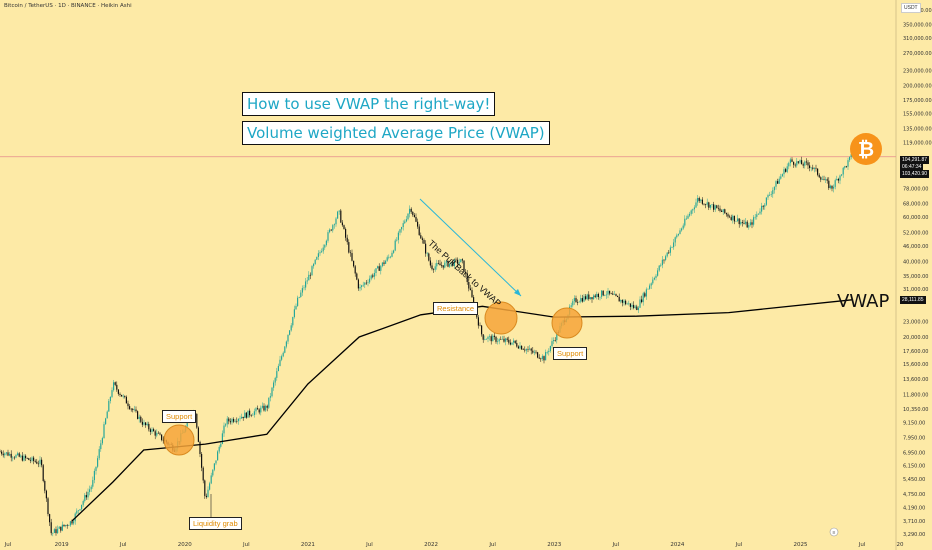  I want to click on price-tick-label: 350,000.00, so click(917, 26).